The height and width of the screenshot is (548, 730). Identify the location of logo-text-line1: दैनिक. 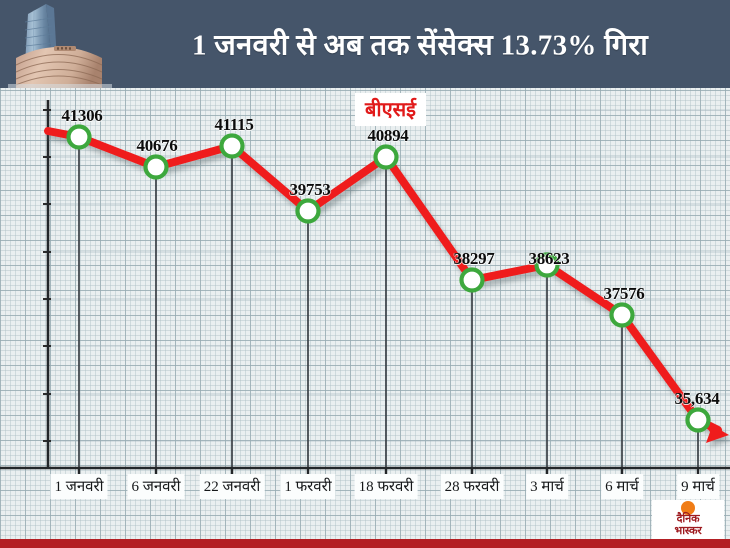
(688, 519).